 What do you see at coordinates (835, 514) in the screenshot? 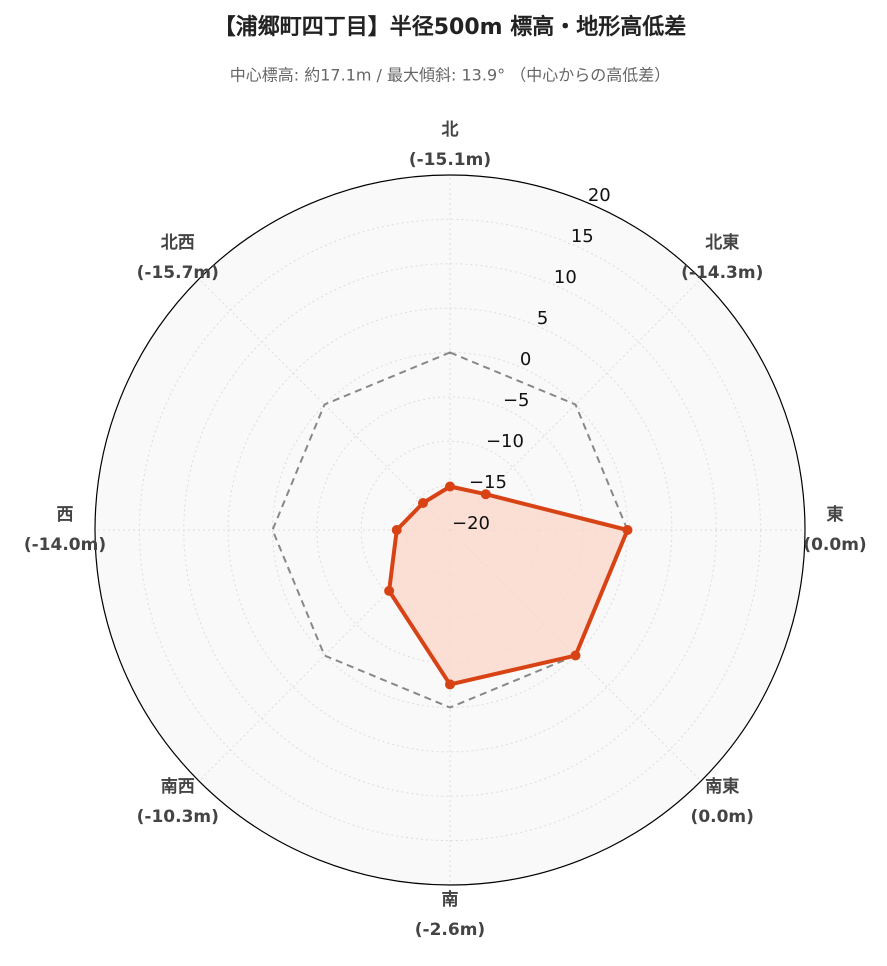
I see `category-label: 東` at bounding box center [835, 514].